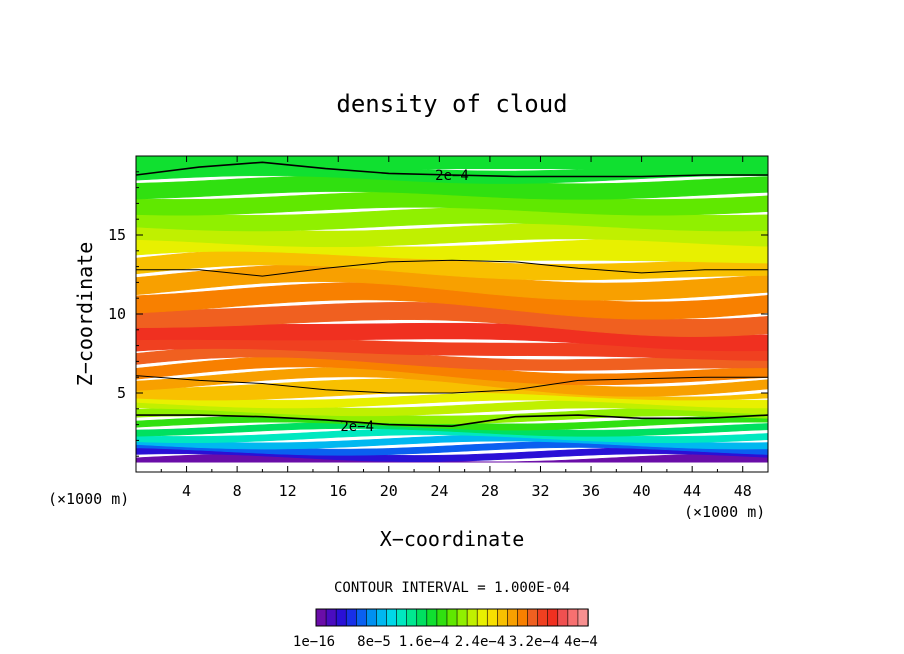 Image resolution: width=904 pixels, height=654 pixels. What do you see at coordinates (451, 104) in the screenshot?
I see `chart-title: density of cloud` at bounding box center [451, 104].